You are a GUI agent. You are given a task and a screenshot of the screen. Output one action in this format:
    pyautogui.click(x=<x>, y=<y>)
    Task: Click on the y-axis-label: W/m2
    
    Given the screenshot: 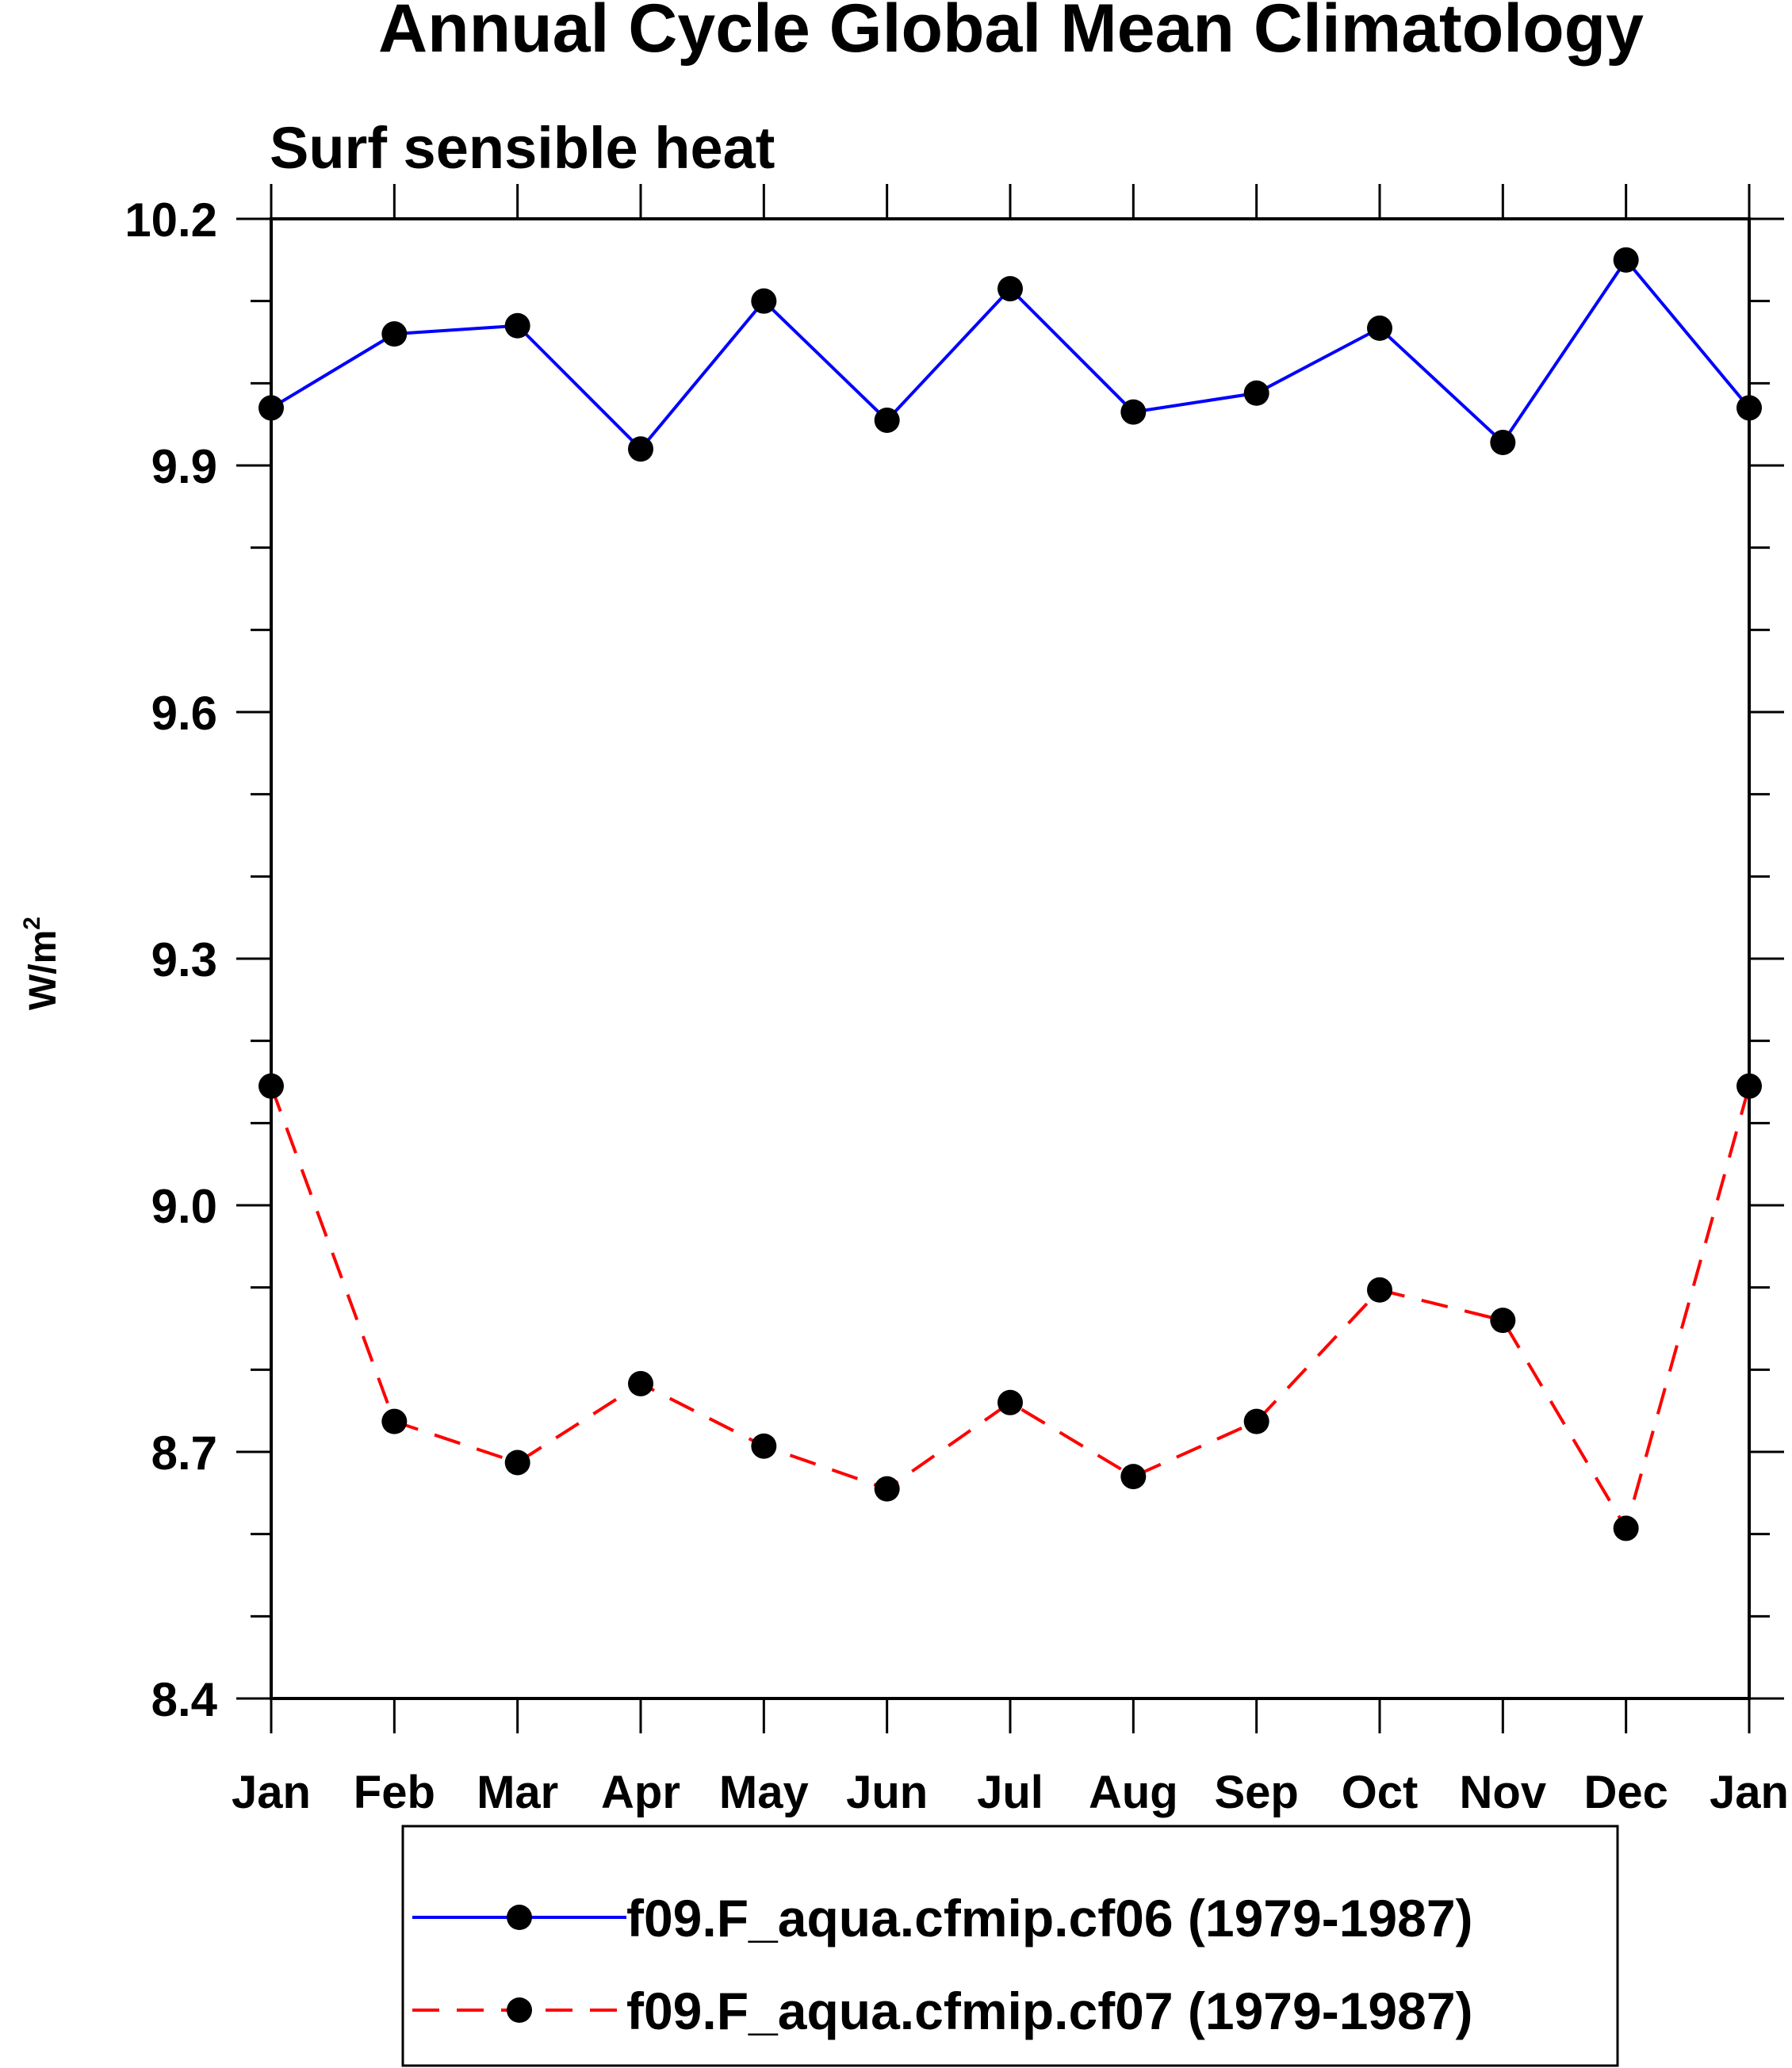 What is the action you would take?
    pyautogui.click(x=41, y=963)
    